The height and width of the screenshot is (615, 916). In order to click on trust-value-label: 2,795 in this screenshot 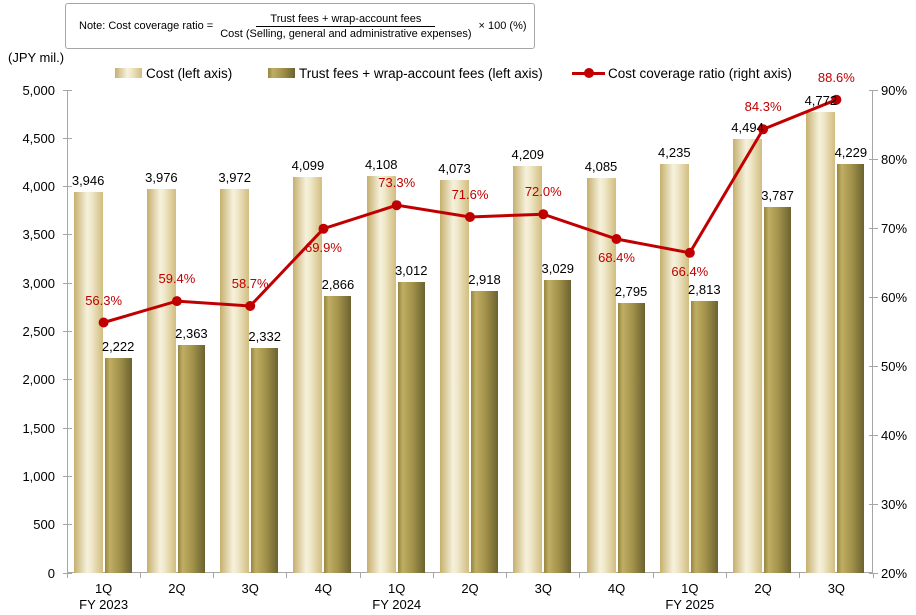, I will do `click(631, 291)`.